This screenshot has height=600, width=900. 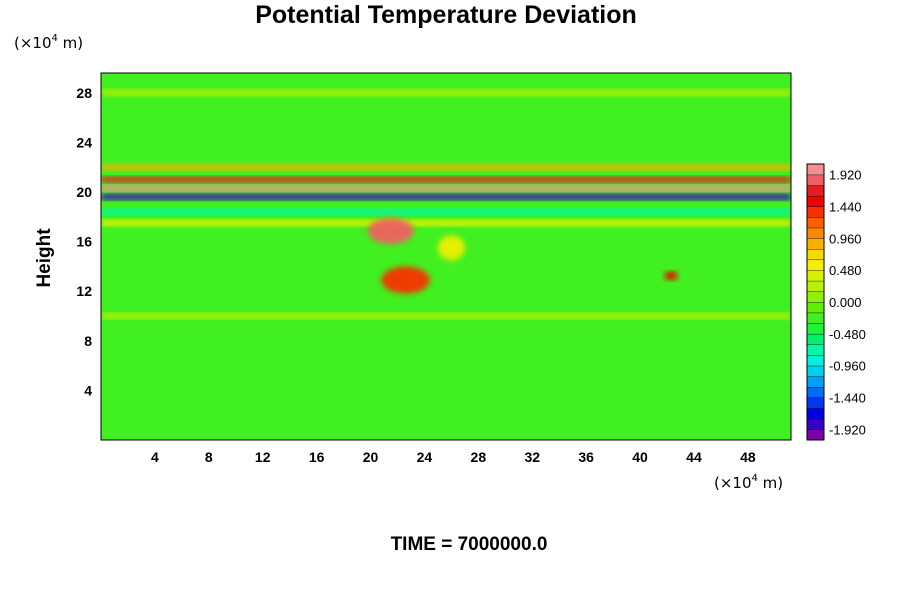 What do you see at coordinates (155, 457) in the screenshot?
I see `x-tick-label: 4` at bounding box center [155, 457].